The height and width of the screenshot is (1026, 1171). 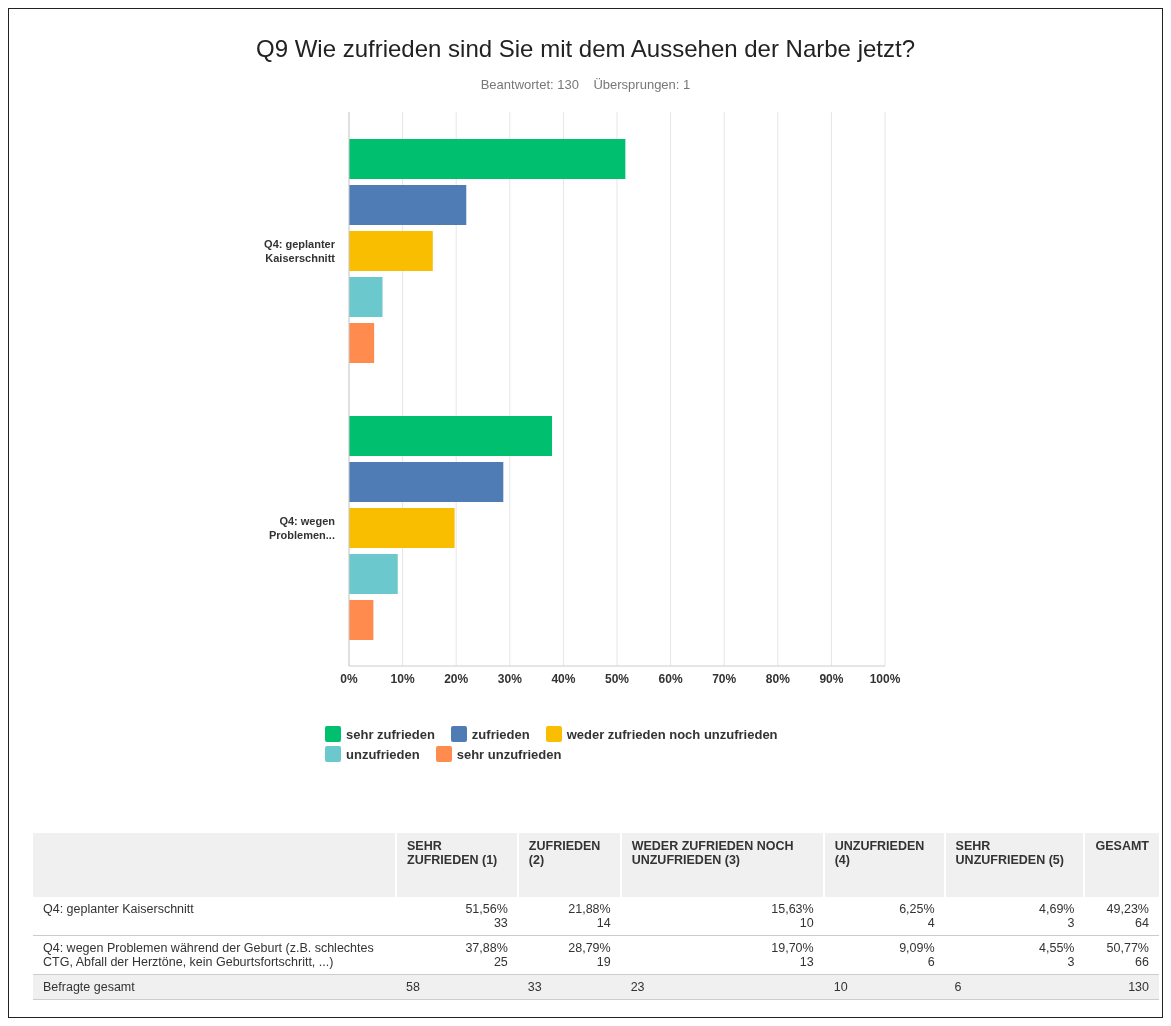 I want to click on x-tick-label: 60%, so click(x=670, y=678).